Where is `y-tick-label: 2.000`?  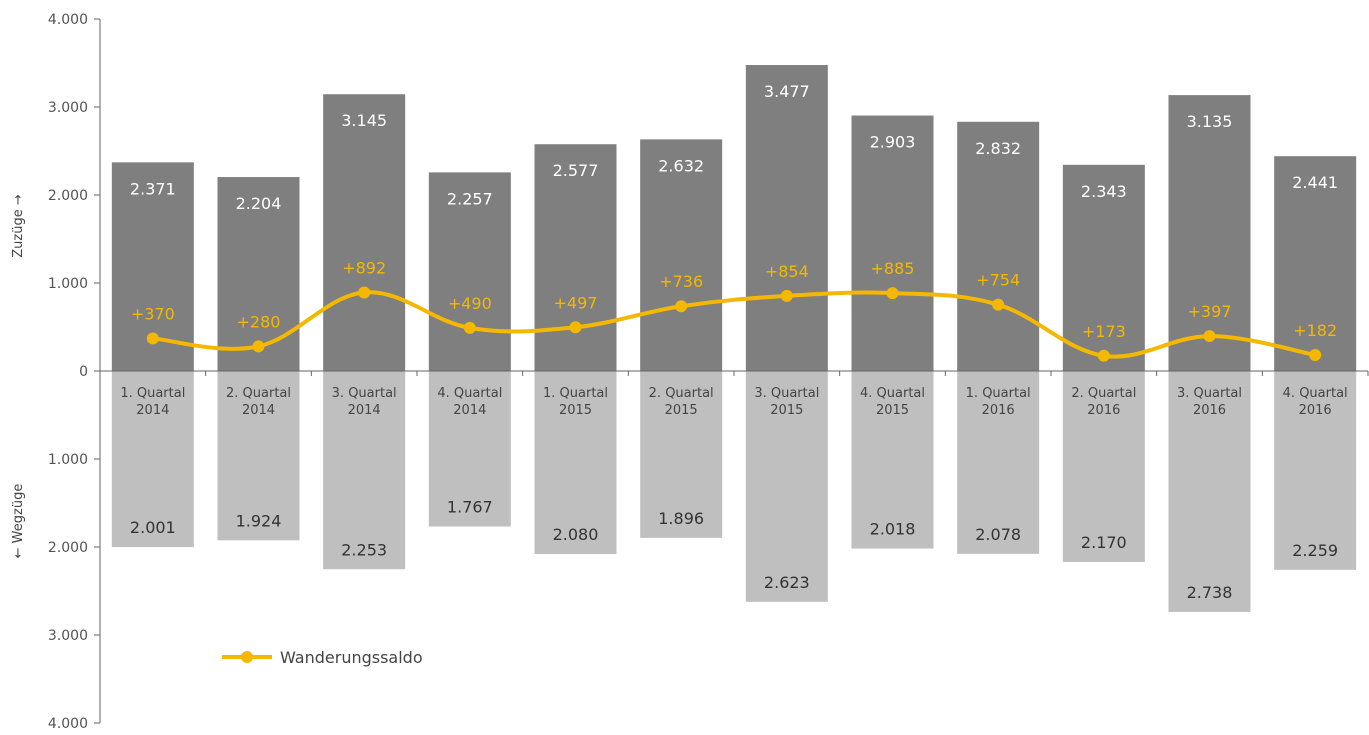
y-tick-label: 2.000 is located at coordinates (68, 196).